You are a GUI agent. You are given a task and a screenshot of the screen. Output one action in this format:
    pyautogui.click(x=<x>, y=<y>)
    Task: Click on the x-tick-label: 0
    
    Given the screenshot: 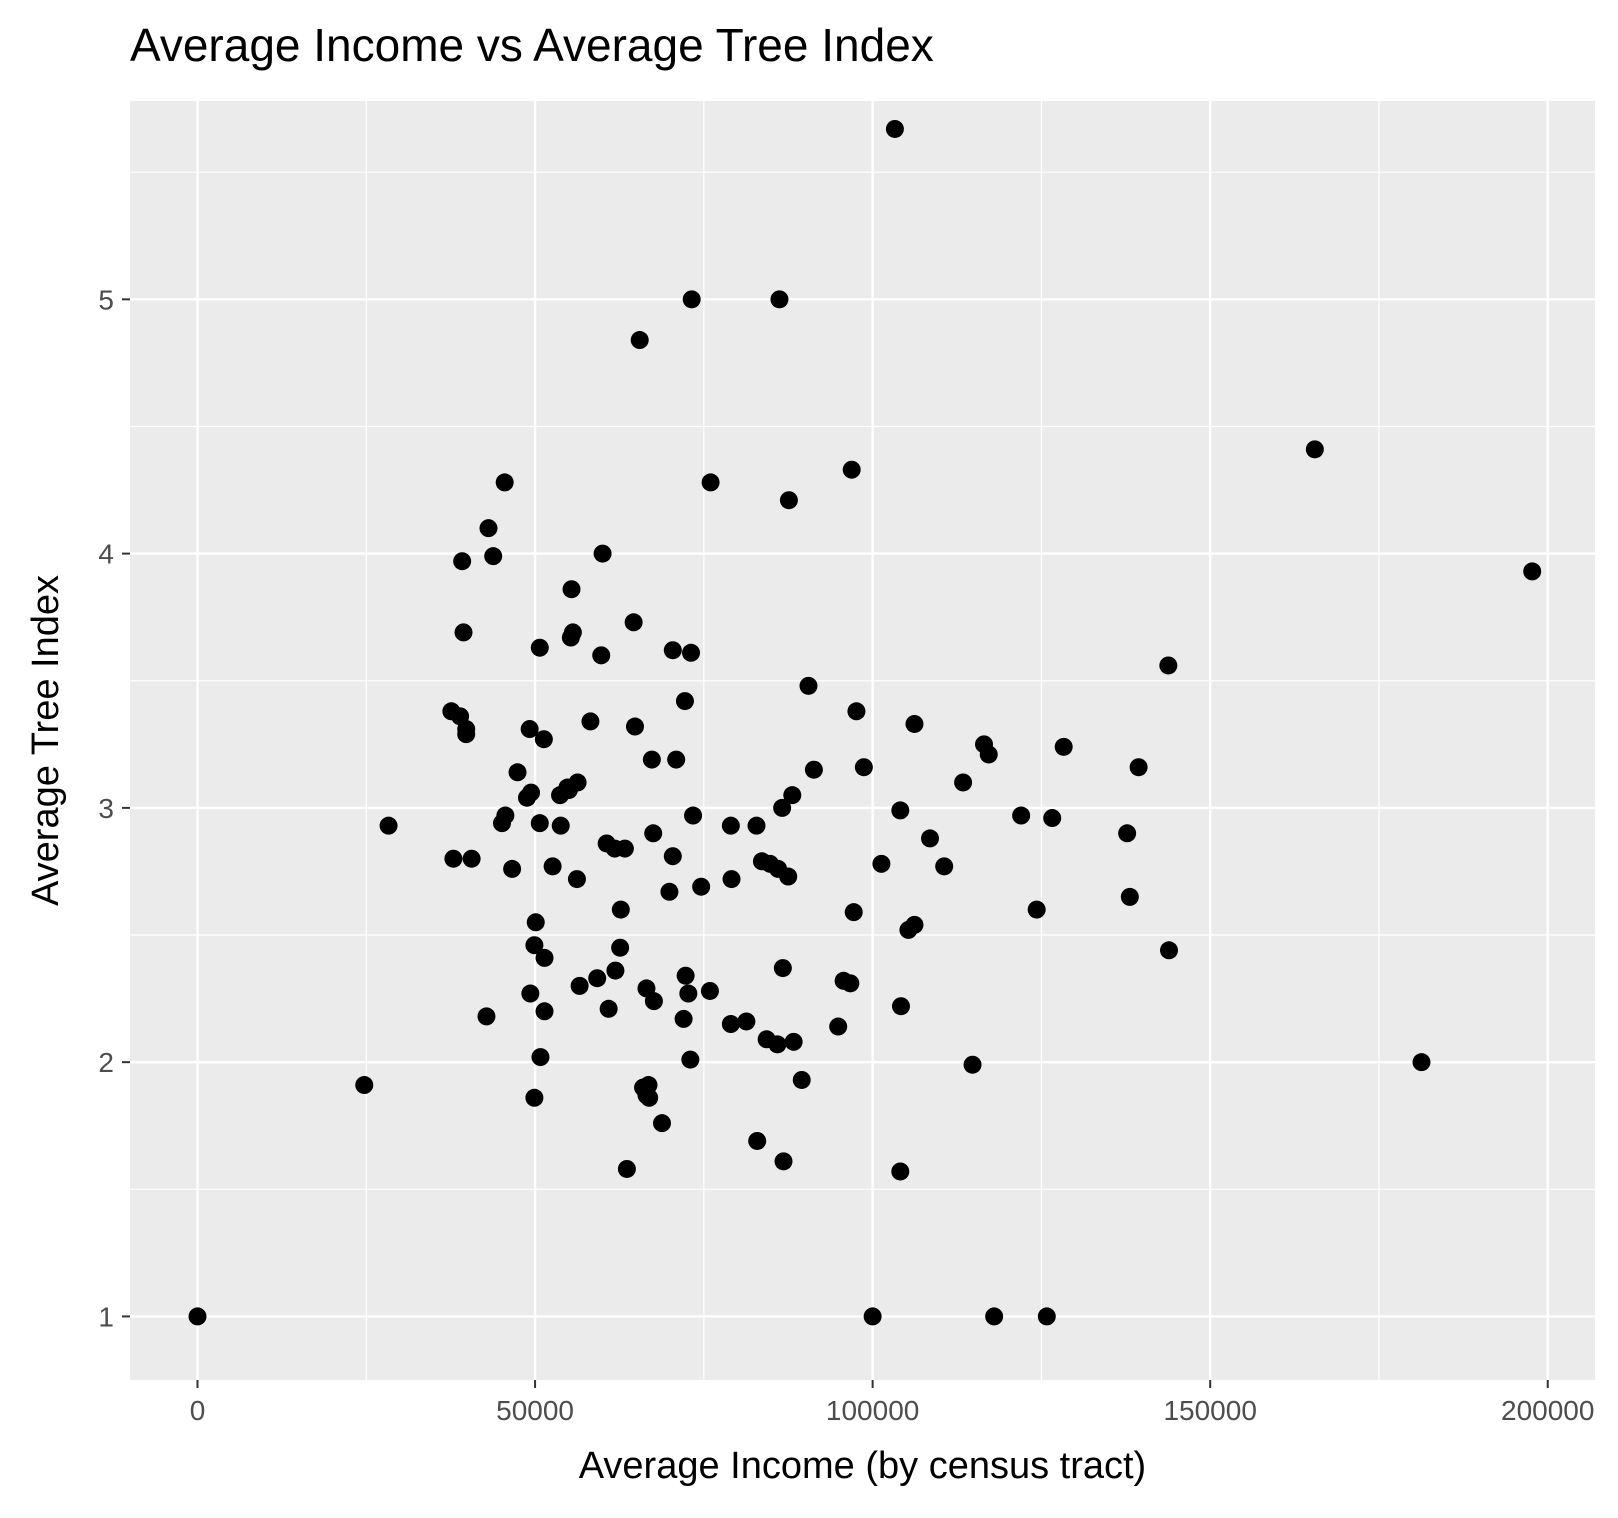 What is the action you would take?
    pyautogui.click(x=198, y=1410)
    